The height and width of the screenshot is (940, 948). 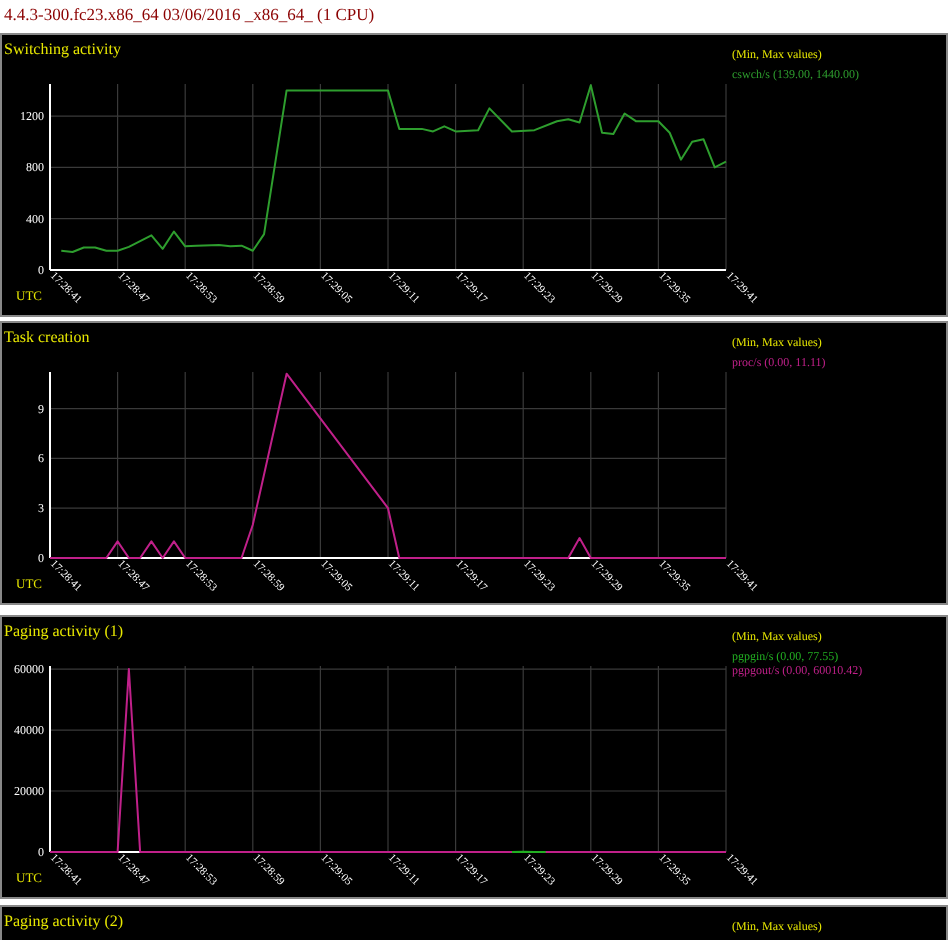 I want to click on text: 4.4.3-300.fc23.x86_64 03/06/2016 _x86_64_ (1 CPU), so click(x=189, y=14).